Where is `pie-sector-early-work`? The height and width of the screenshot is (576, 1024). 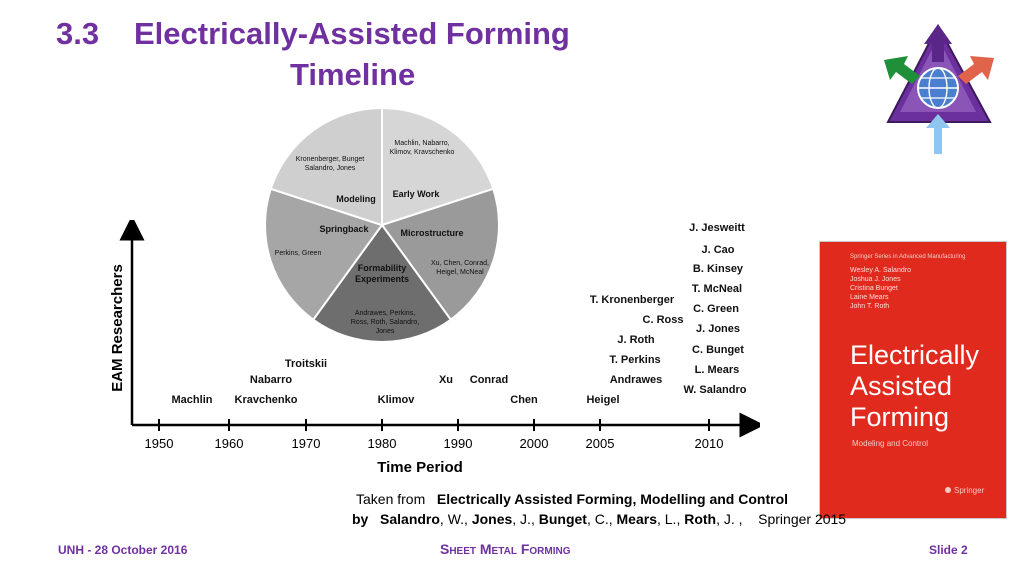
pie-sector-early-work is located at coordinates (438, 166).